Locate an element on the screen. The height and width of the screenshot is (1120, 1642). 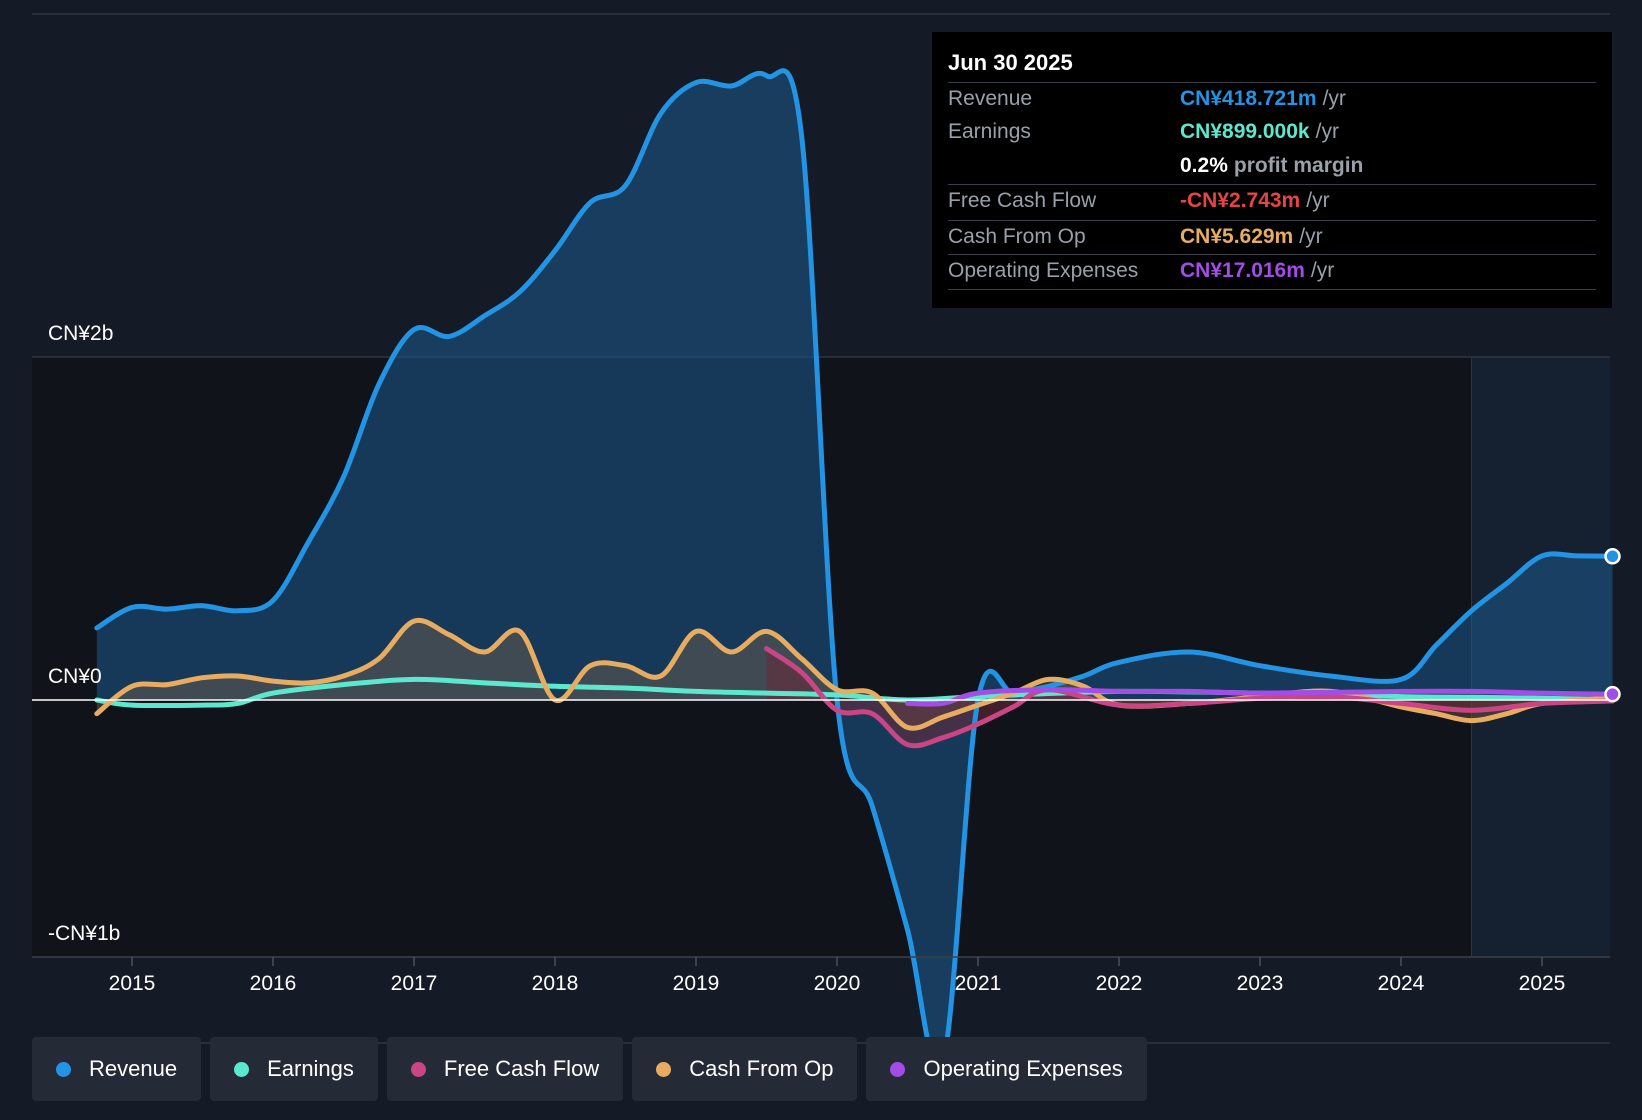
tooltip-cfo-label: Cash From Op is located at coordinates (1017, 236).